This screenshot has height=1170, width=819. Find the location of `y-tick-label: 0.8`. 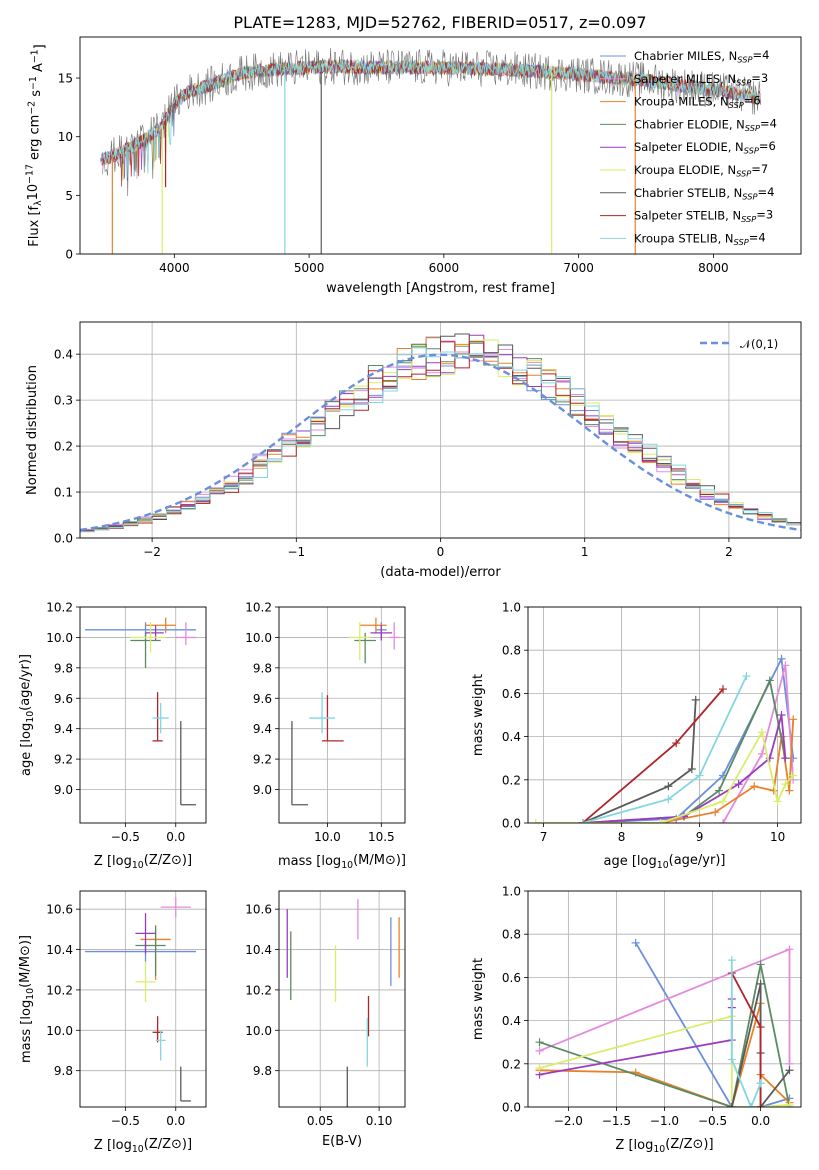

y-tick-label: 0.8 is located at coordinates (511, 651).